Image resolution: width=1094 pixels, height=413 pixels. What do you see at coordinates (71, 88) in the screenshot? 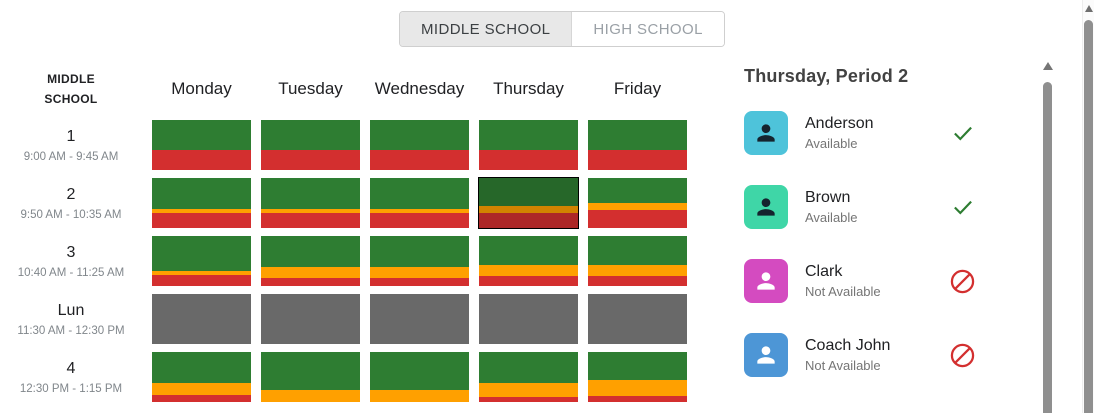
I see `table-corner-label: MIDDLE SCHOOL` at bounding box center [71, 88].